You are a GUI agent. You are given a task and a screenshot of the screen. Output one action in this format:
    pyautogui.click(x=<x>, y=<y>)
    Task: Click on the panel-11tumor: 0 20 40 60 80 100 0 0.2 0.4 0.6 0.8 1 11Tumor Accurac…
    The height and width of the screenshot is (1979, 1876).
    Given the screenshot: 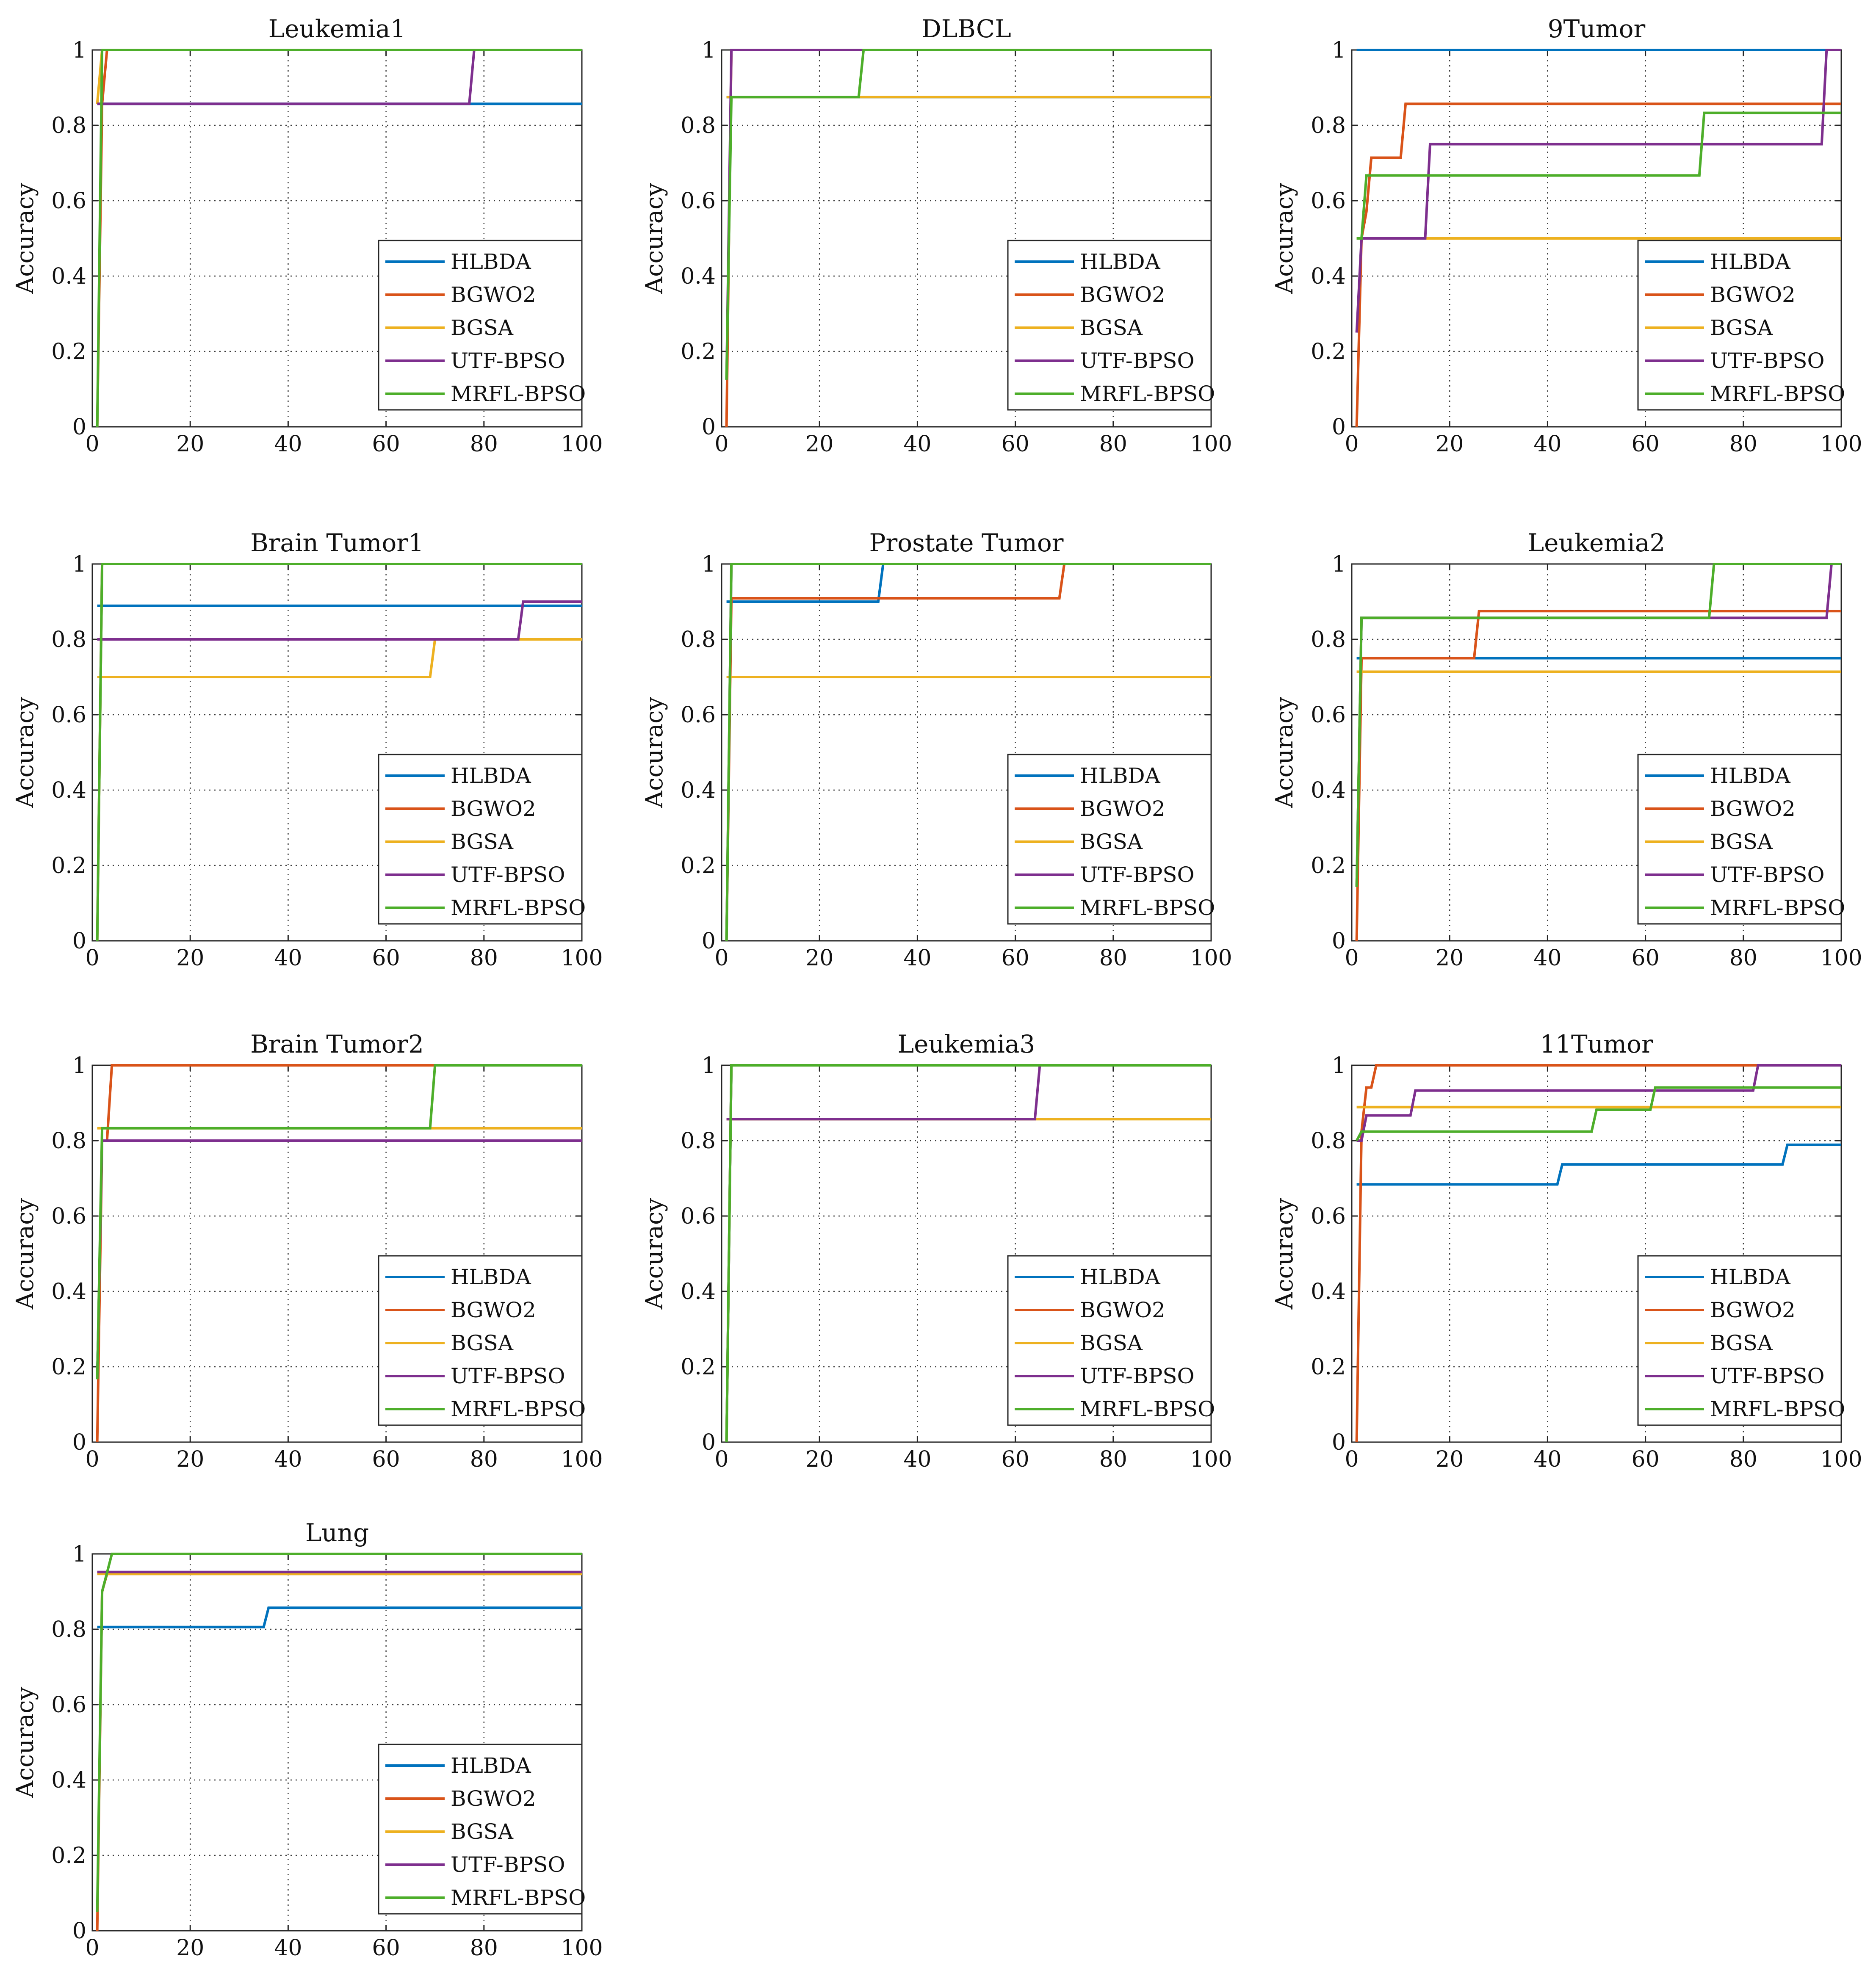 What is the action you would take?
    pyautogui.click(x=1566, y=1251)
    